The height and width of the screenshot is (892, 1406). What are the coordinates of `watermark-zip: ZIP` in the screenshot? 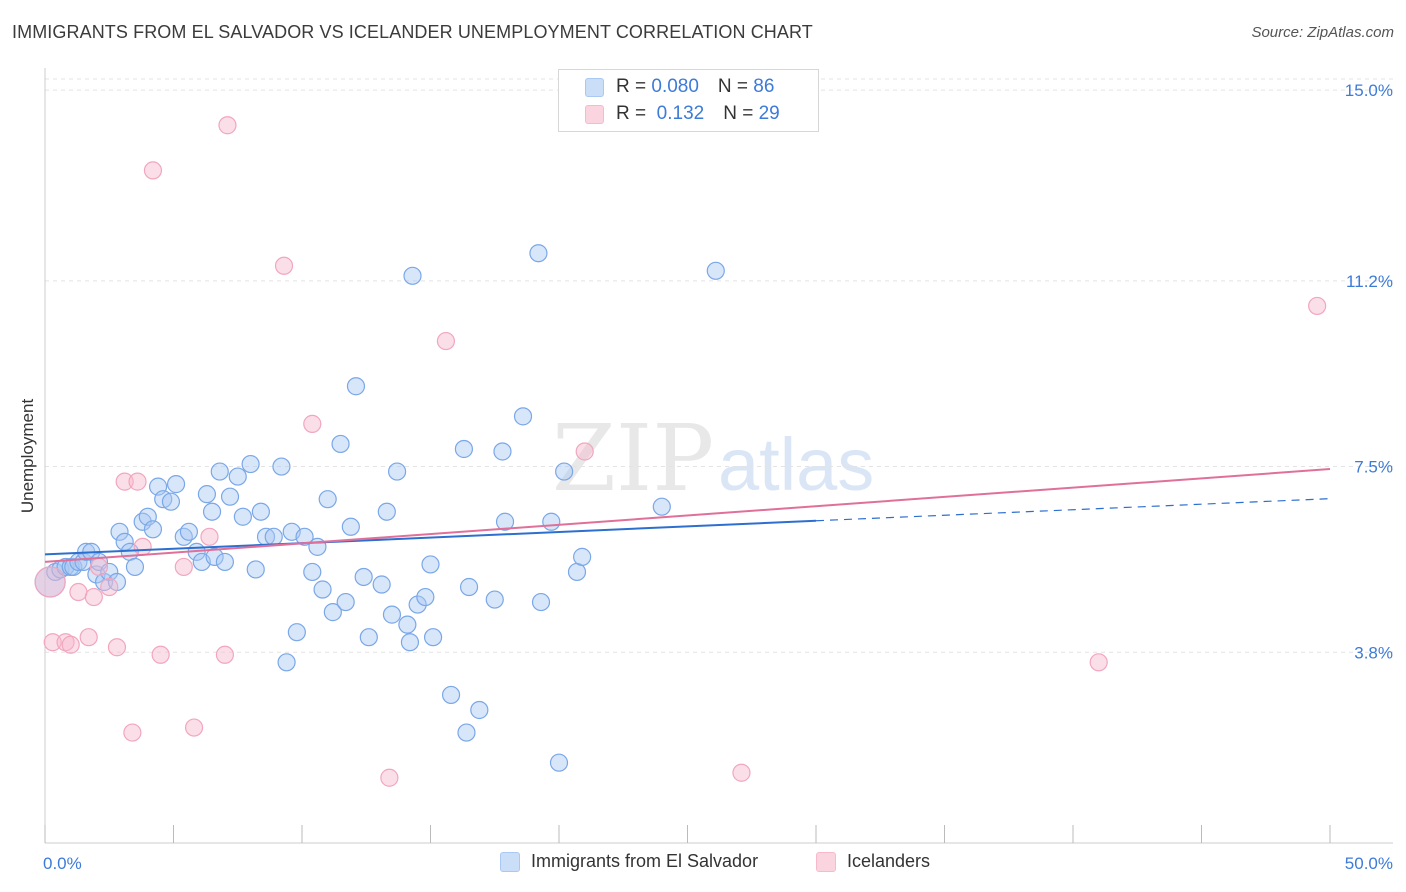 It's located at (633, 458).